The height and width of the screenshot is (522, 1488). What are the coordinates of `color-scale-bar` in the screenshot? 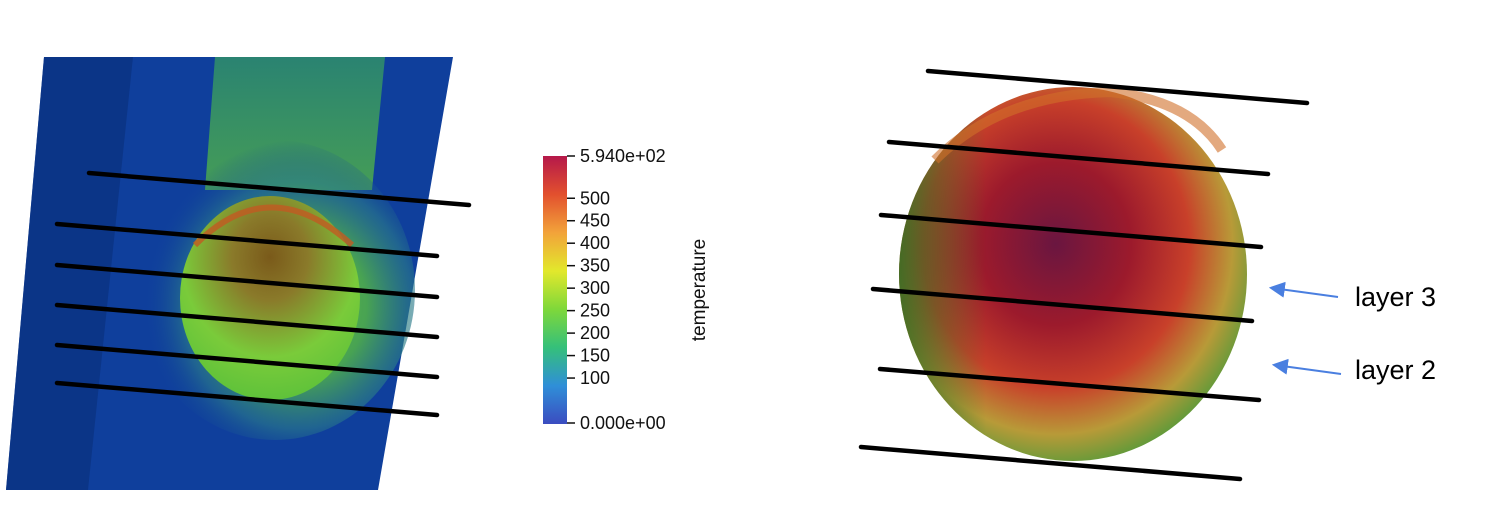 It's located at (555, 290).